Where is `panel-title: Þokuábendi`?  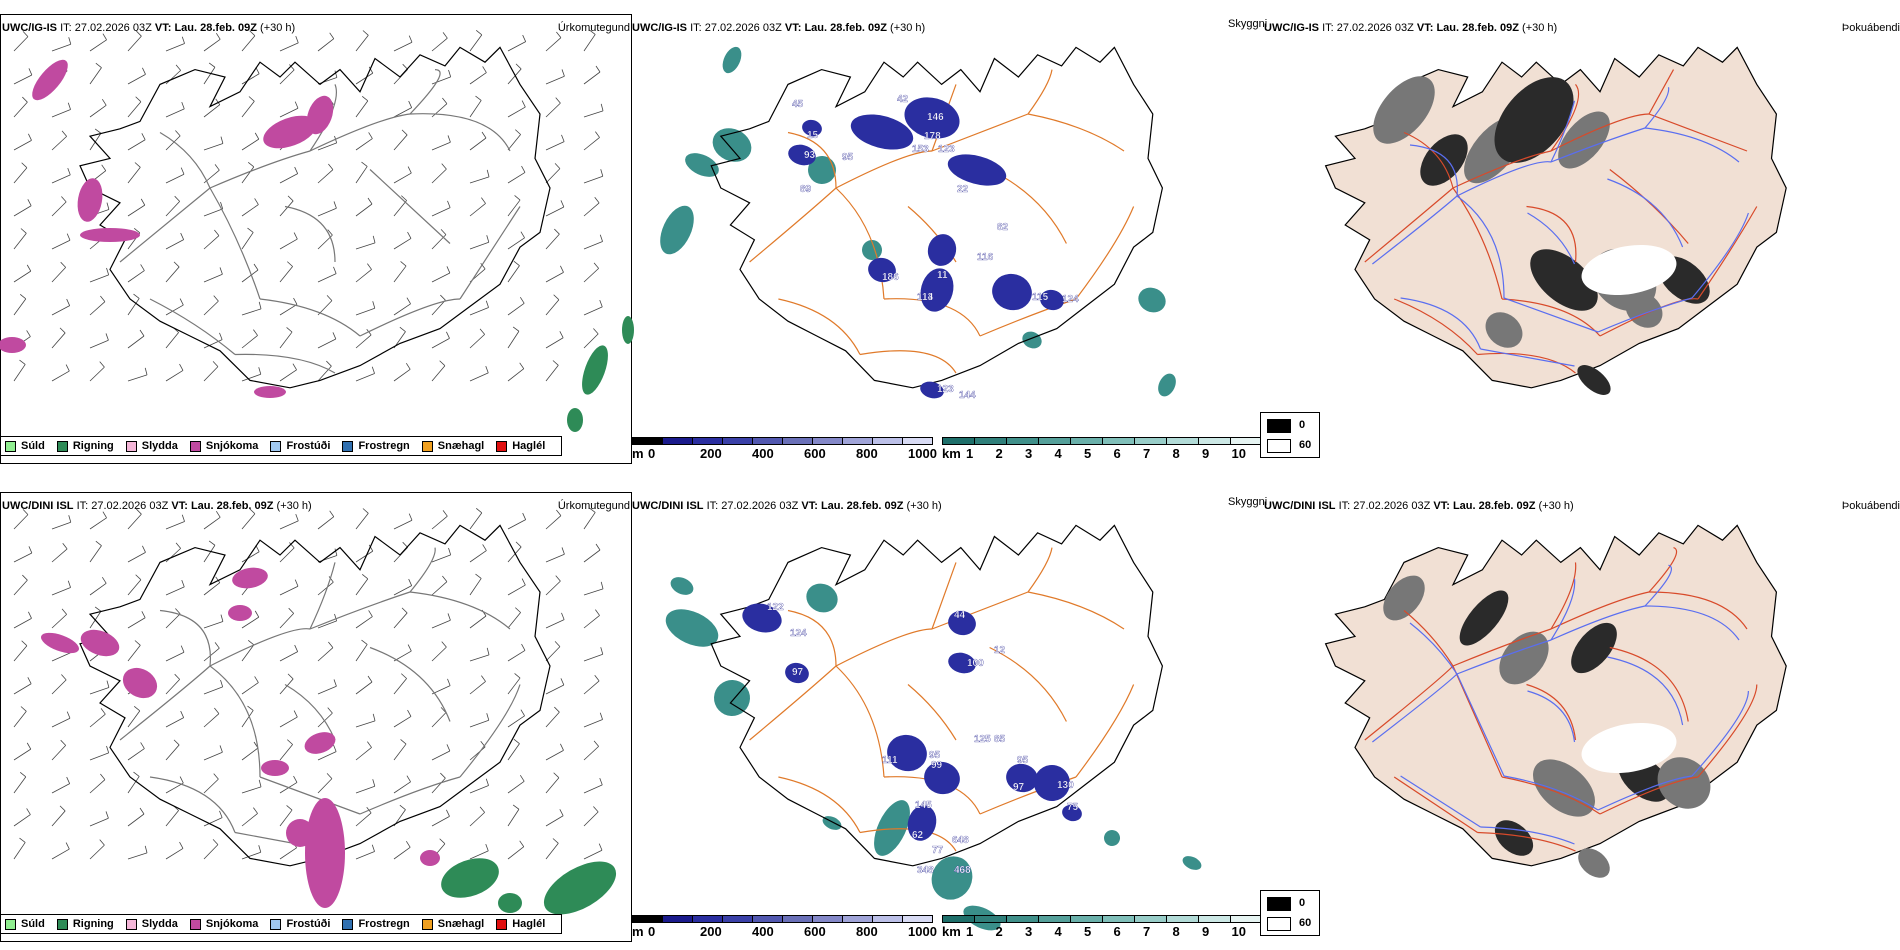 panel-title: Þokuábendi is located at coordinates (1870, 28).